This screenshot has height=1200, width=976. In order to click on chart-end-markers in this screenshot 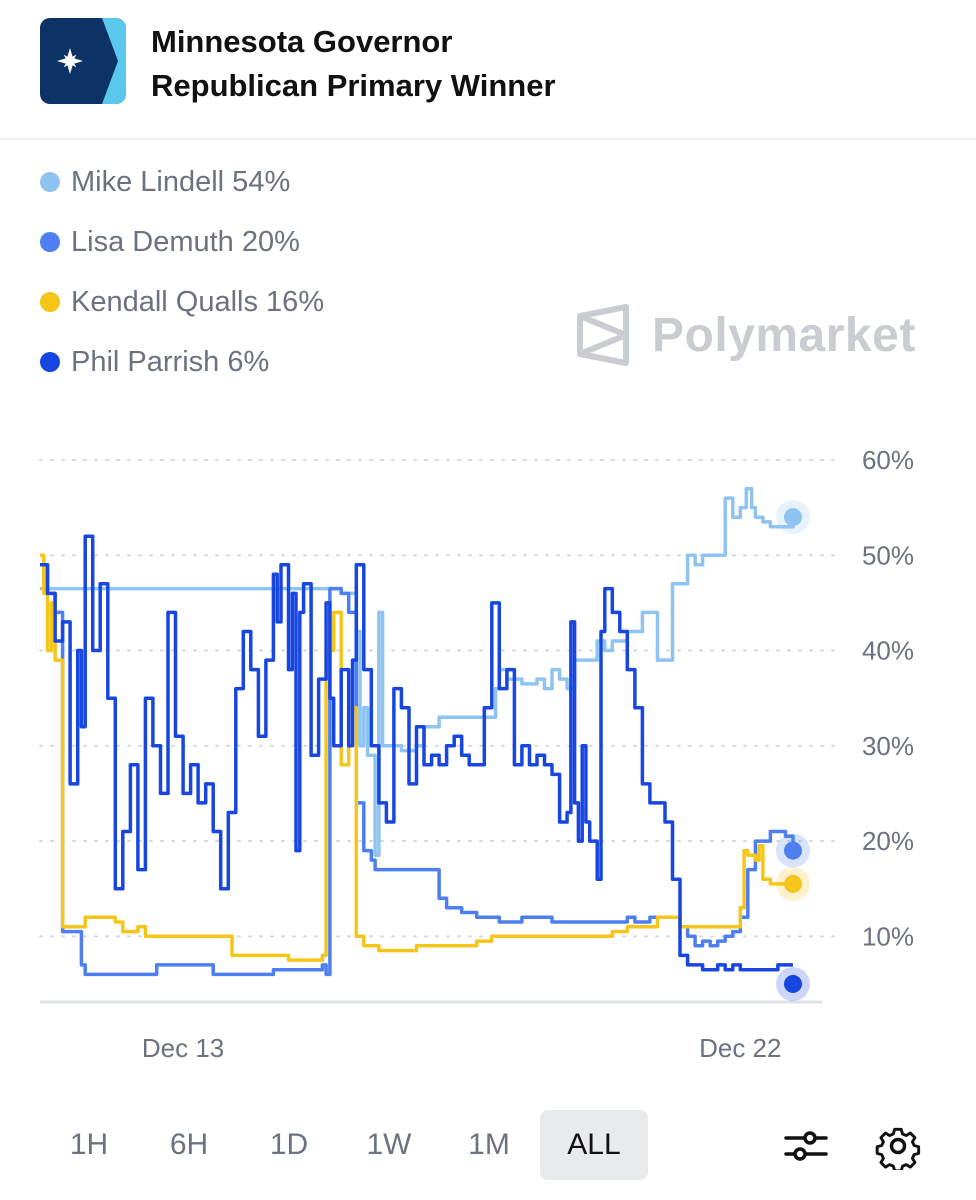, I will do `click(793, 750)`.